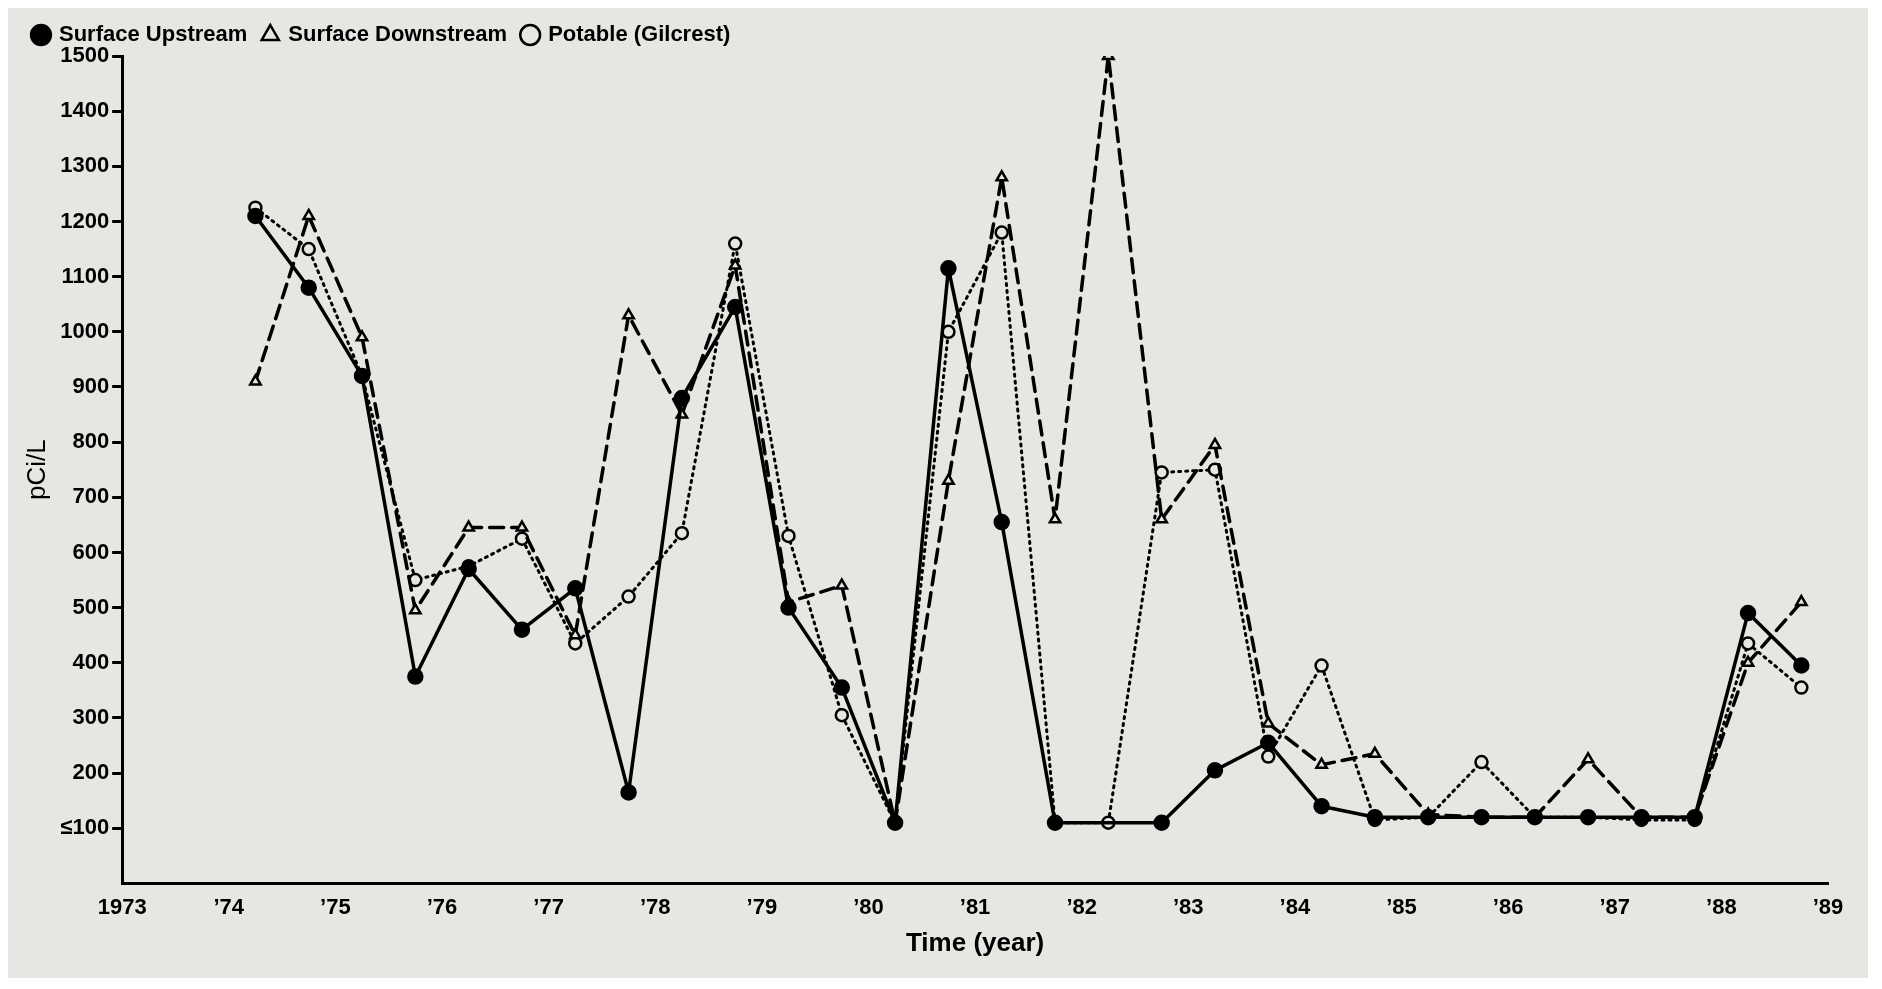 The image size is (1882, 989). I want to click on x-tick-label: ’81, so click(975, 906).